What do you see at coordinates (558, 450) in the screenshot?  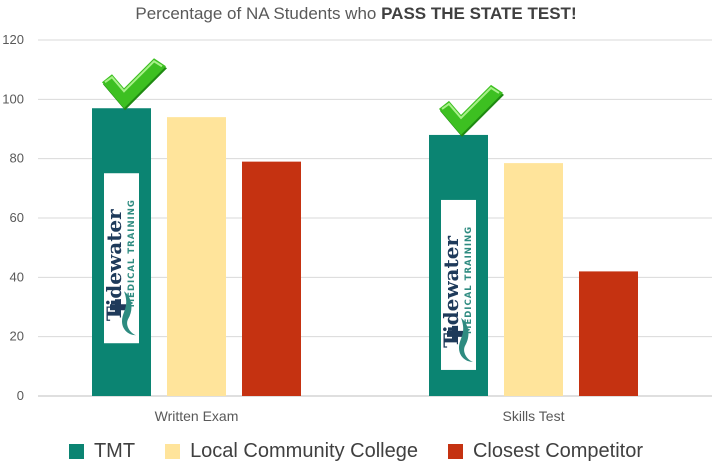 I see `legend-label: Closest Competitor` at bounding box center [558, 450].